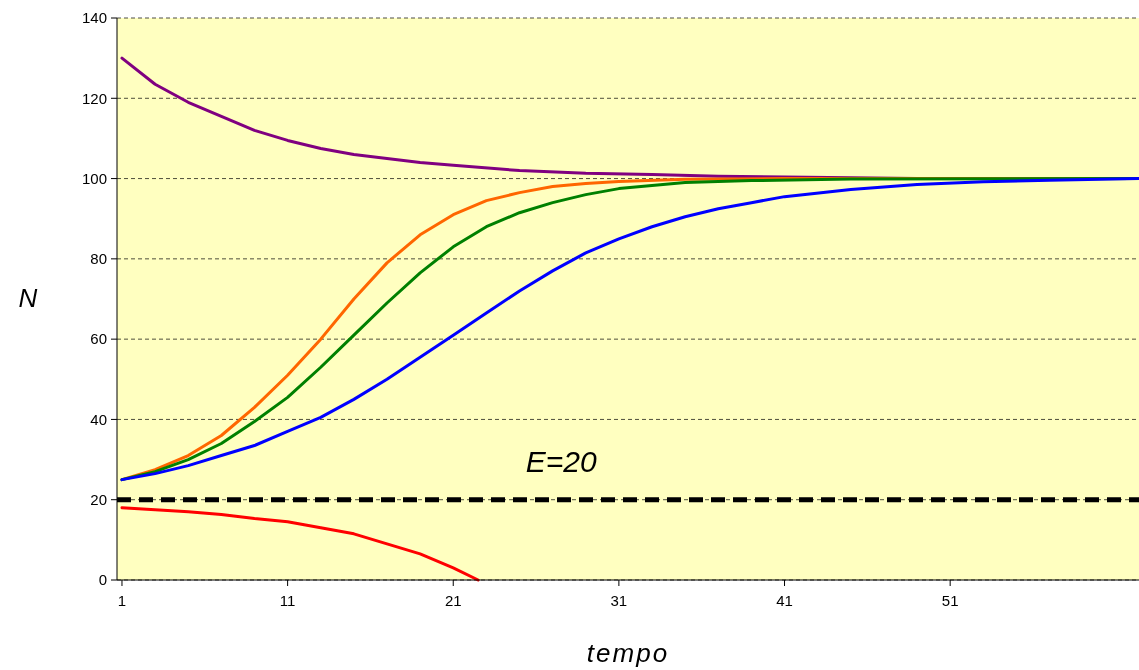  Describe the element at coordinates (784, 600) in the screenshot. I see `x-tick-label: 41` at that location.